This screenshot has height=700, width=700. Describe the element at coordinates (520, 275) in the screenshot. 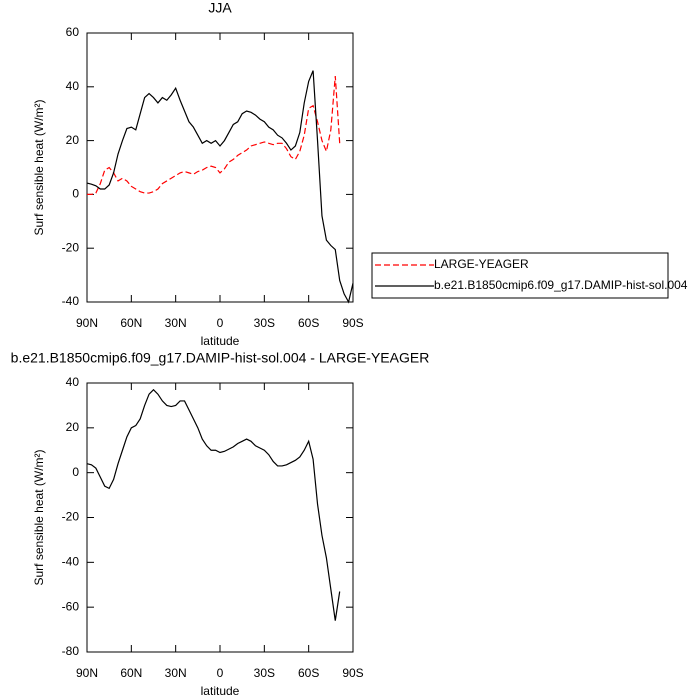

I see `legend-box` at that location.